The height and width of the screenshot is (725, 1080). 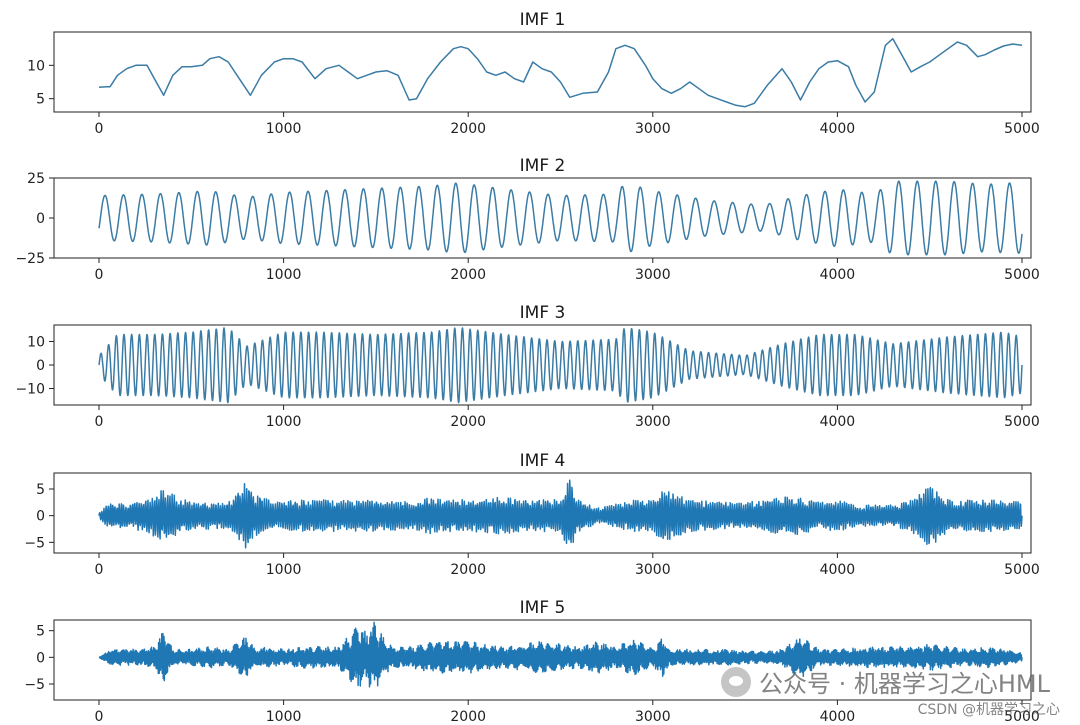 What do you see at coordinates (543, 166) in the screenshot?
I see `subplot-title: IMF 2` at bounding box center [543, 166].